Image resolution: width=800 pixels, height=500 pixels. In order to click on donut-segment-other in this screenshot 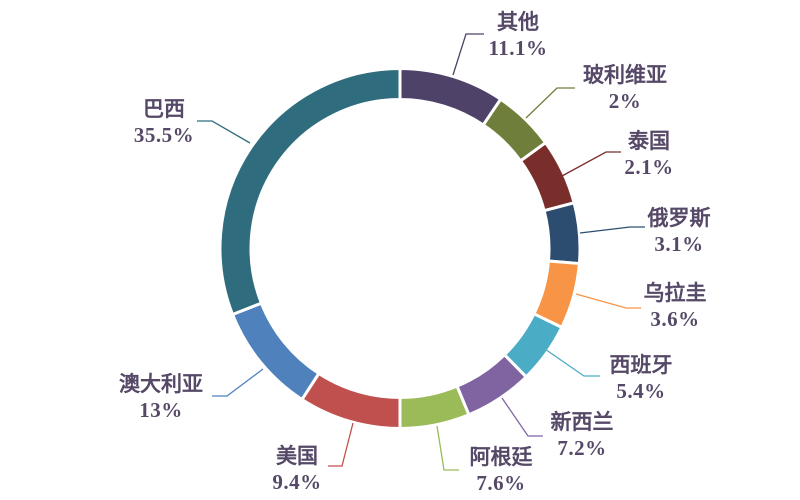, I will do `click(450, 97)`.